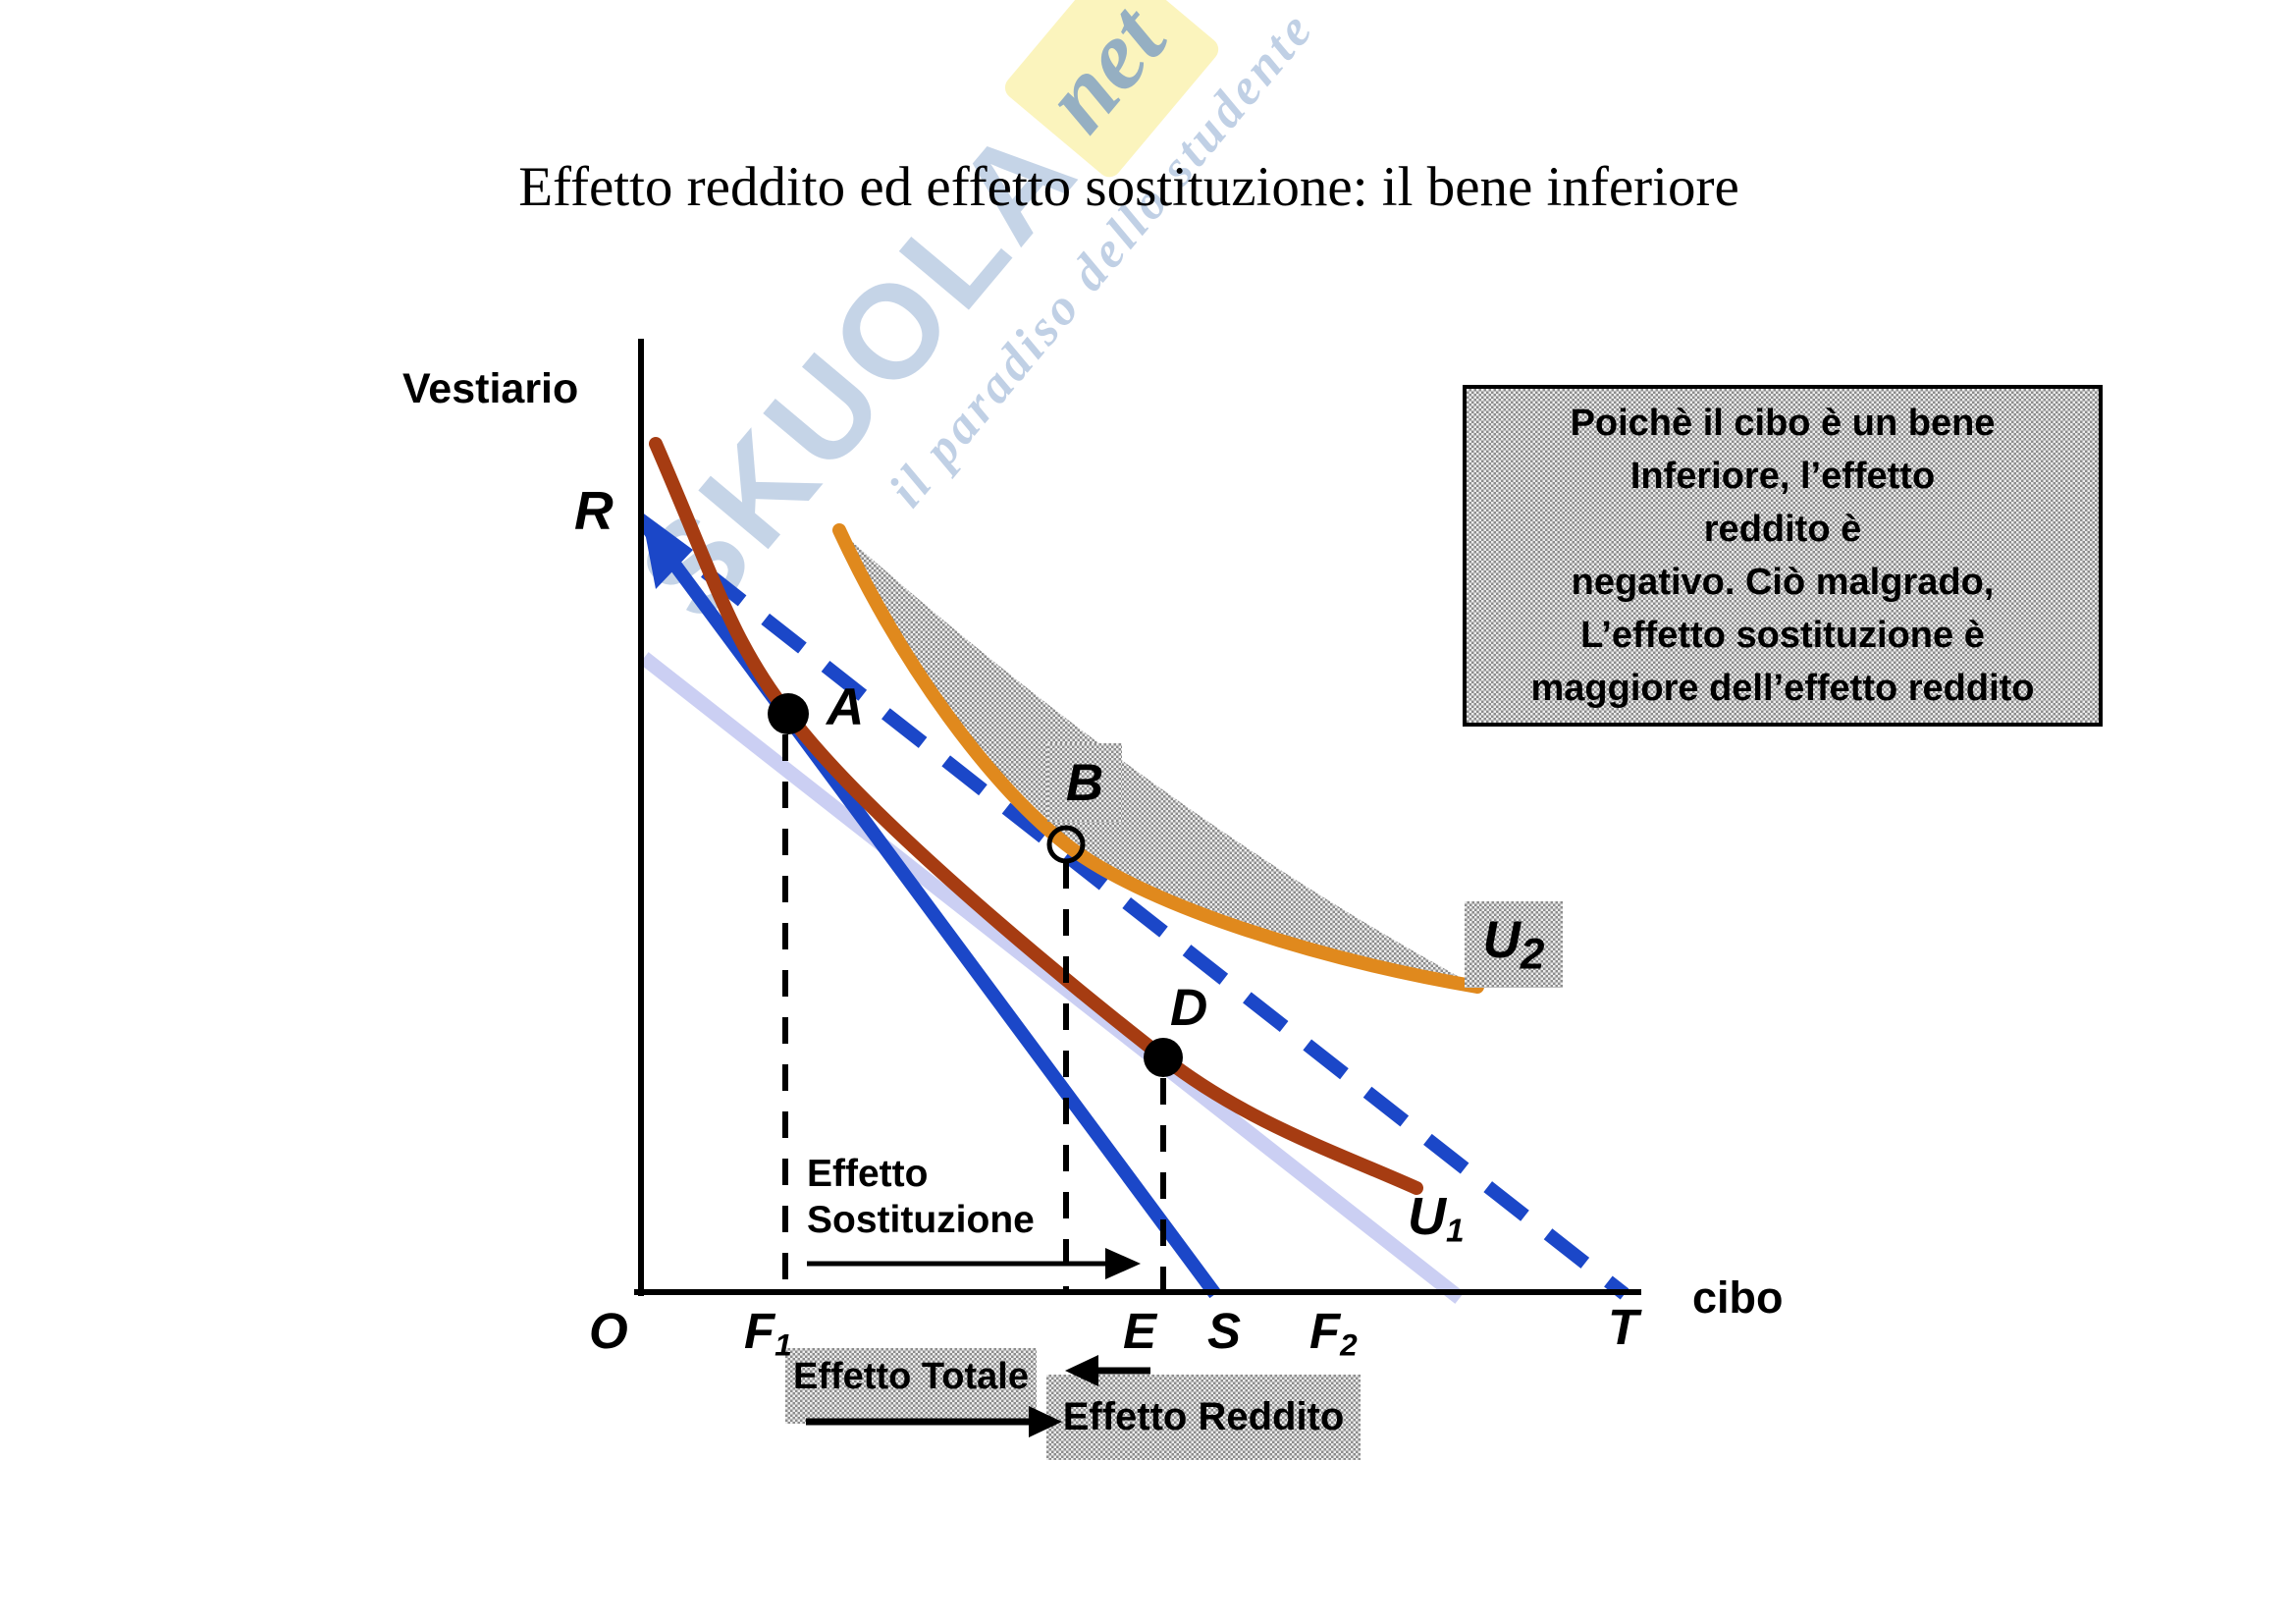 This screenshot has height=1623, width=2296. What do you see at coordinates (1349, 1344) in the screenshot?
I see `tick-label-F2-sub: 2` at bounding box center [1349, 1344].